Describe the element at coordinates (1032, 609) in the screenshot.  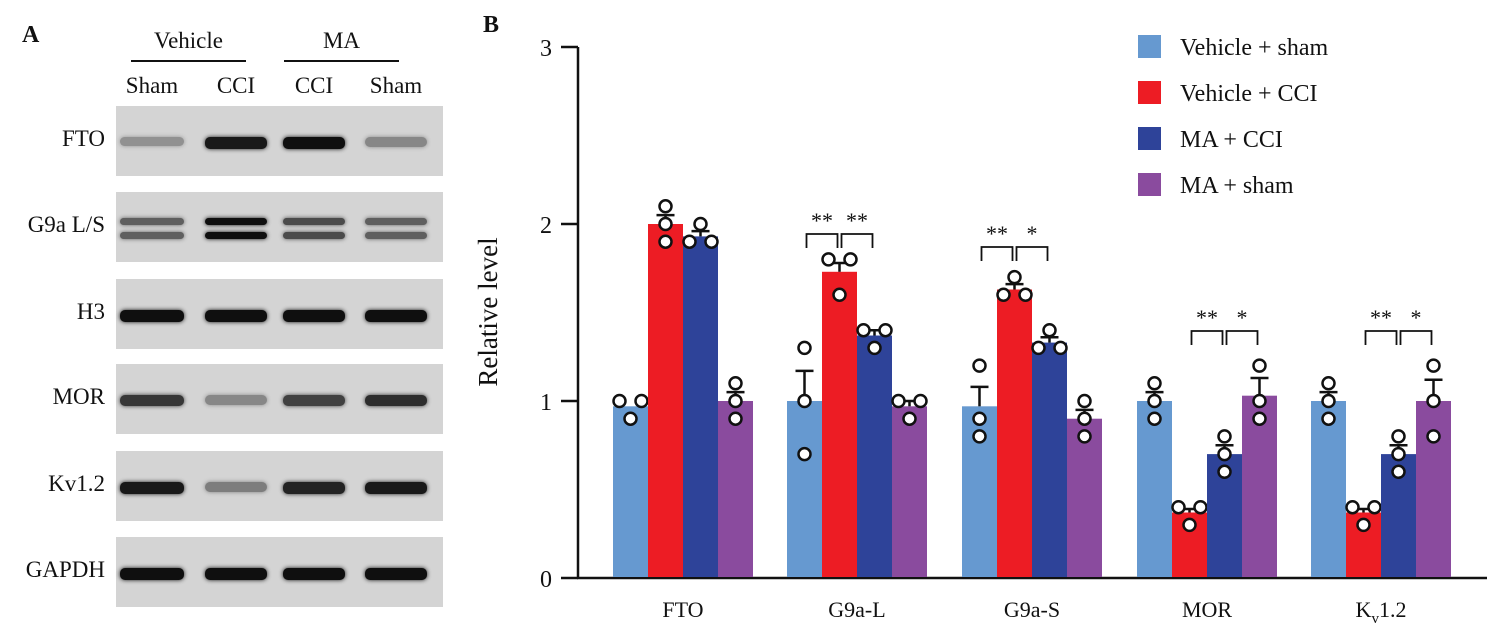
I see `x-tick-label: G9a-S` at that location.